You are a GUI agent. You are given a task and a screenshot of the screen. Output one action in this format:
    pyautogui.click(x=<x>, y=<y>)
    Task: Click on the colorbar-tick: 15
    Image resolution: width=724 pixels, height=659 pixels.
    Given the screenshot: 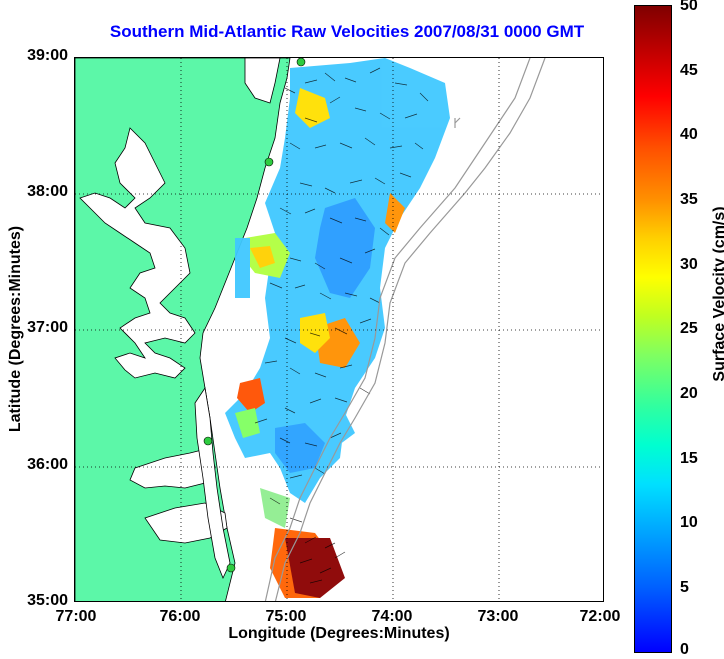 What is the action you would take?
    pyautogui.click(x=689, y=458)
    